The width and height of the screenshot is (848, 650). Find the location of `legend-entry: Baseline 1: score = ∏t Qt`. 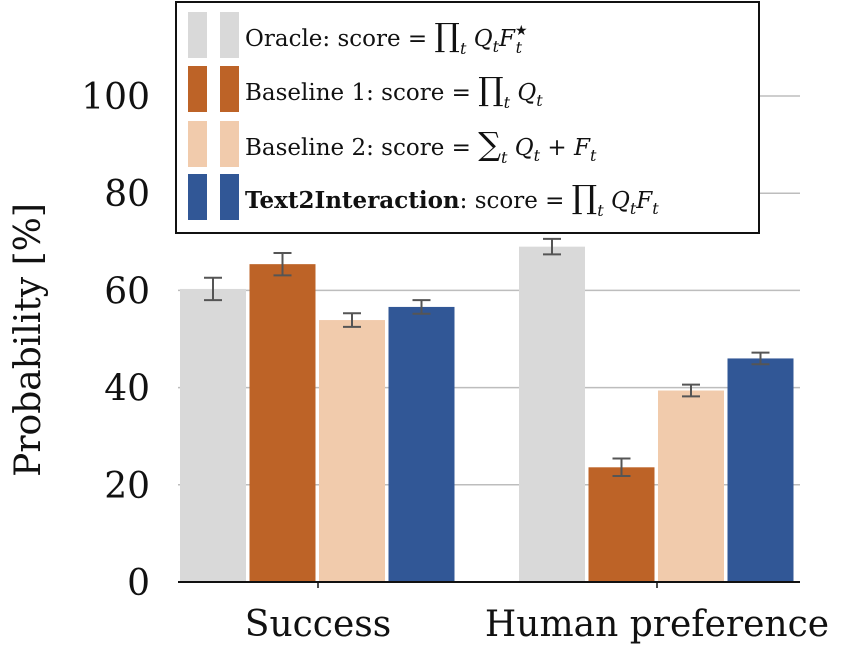

legend-entry: Baseline 1: score = ∏t Qt is located at coordinates (365, 89).